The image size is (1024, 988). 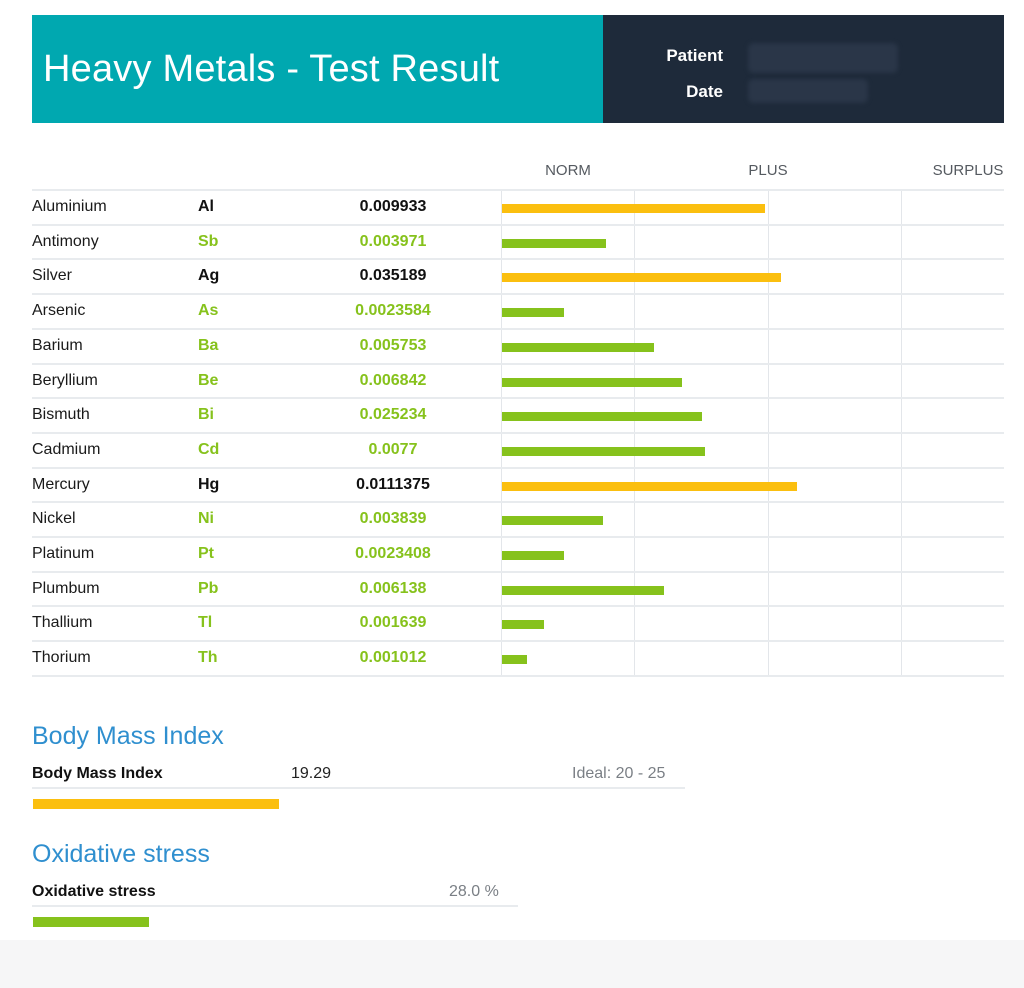 I want to click on metal-value: 0.006138, so click(x=393, y=588).